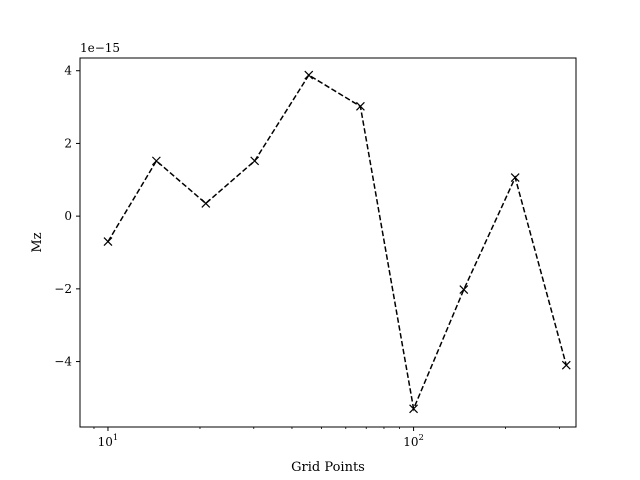 This screenshot has height=480, width=640. What do you see at coordinates (328, 467) in the screenshot?
I see `x-axis-label: Grid Points` at bounding box center [328, 467].